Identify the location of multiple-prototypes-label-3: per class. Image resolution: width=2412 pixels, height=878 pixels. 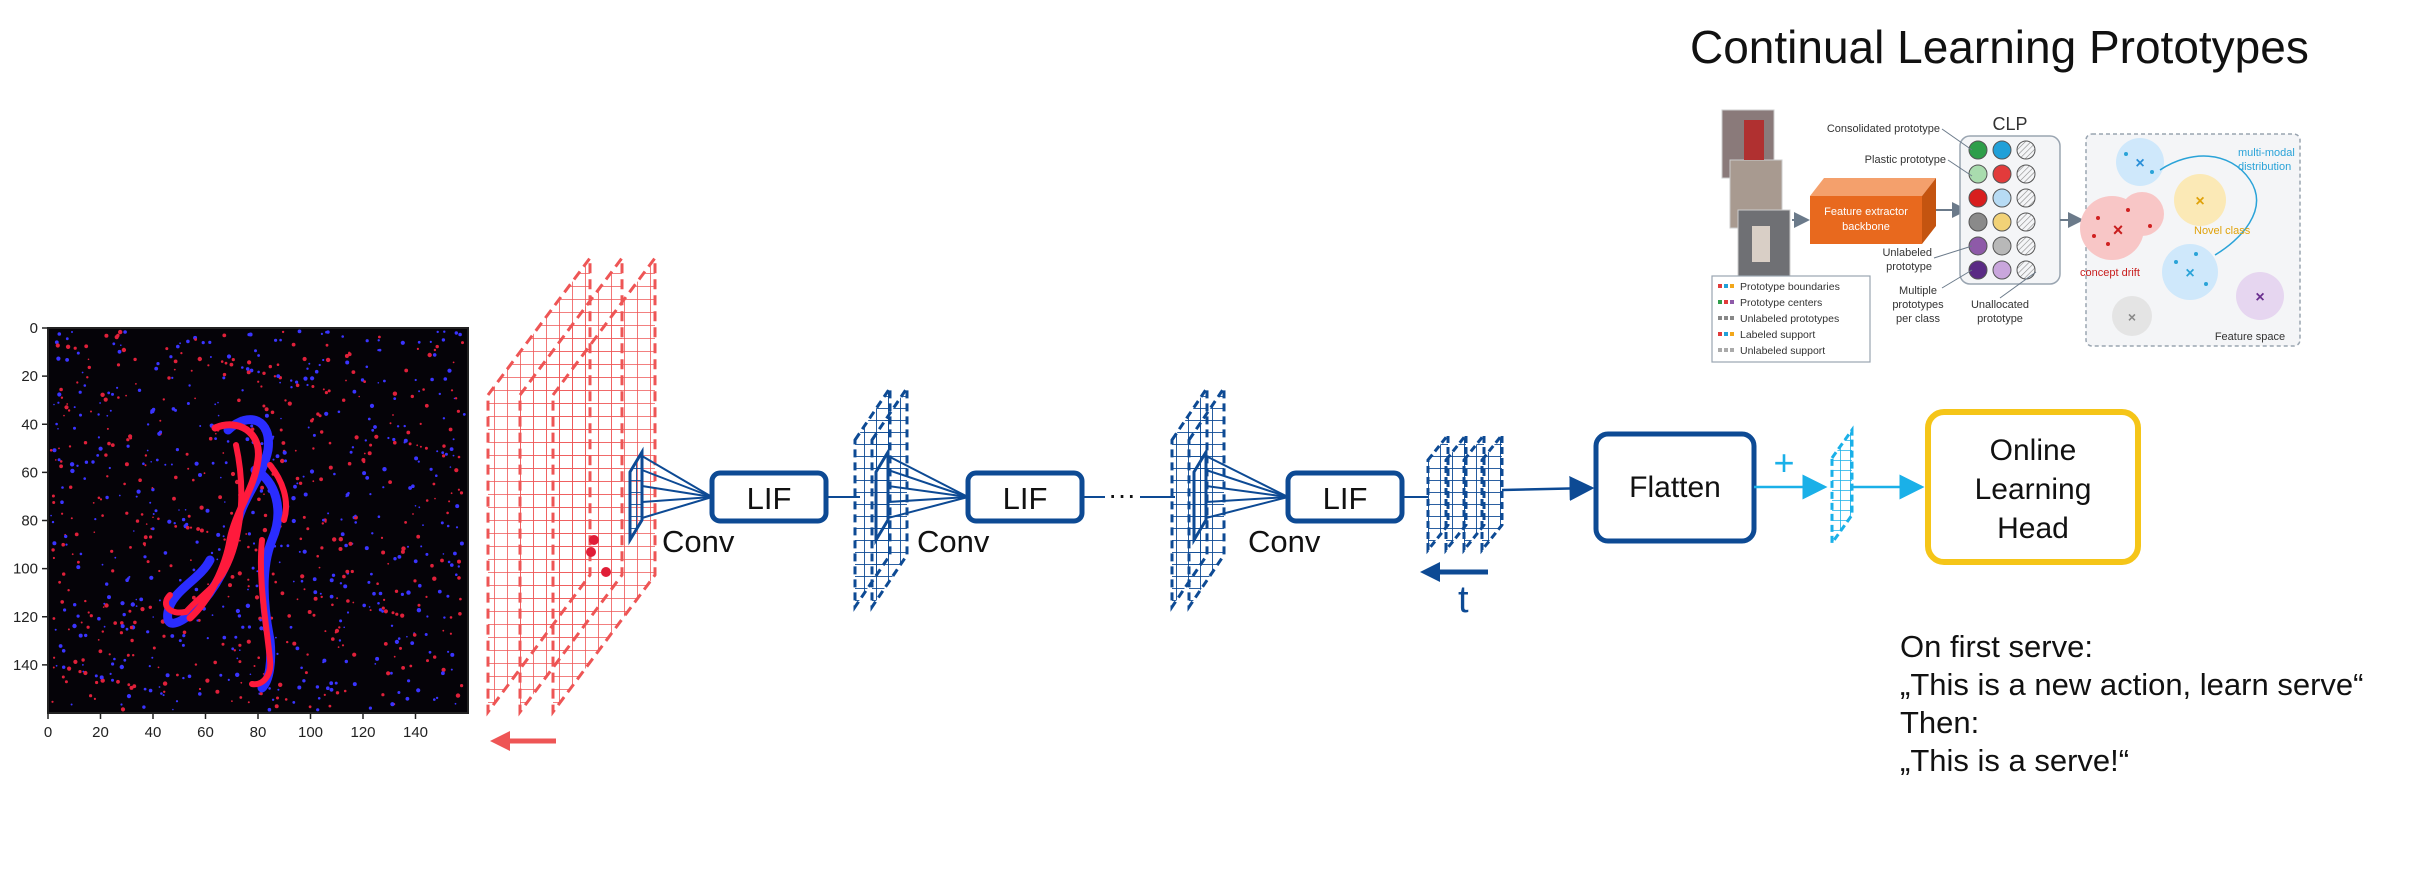
(1918, 319).